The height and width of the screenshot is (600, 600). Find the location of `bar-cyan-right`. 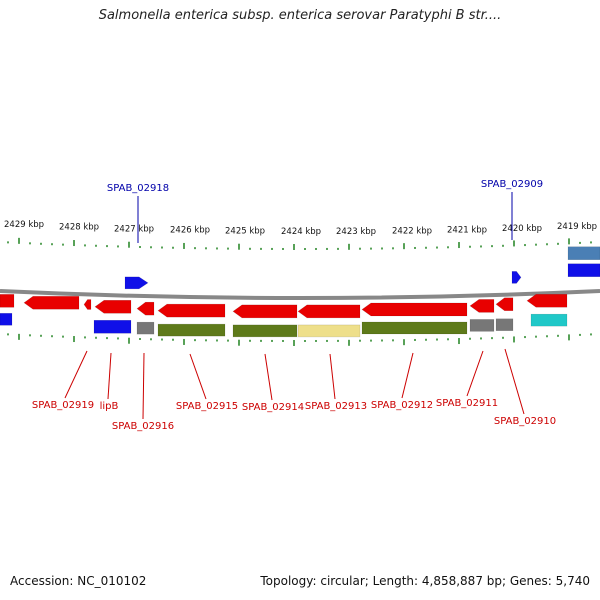

bar-cyan-right is located at coordinates (549, 320).